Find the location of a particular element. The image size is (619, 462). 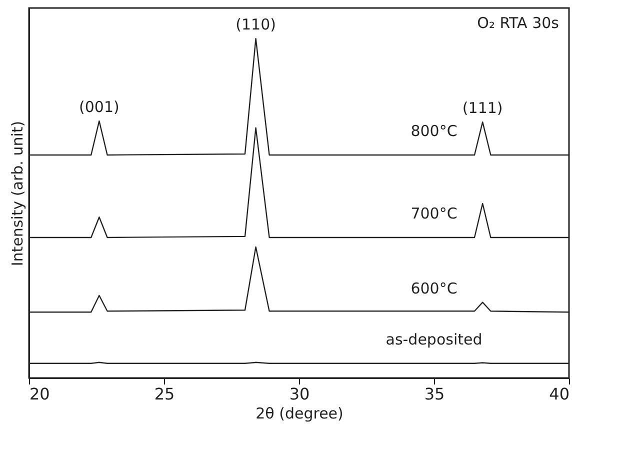

series-label: 700°C is located at coordinates (434, 213).